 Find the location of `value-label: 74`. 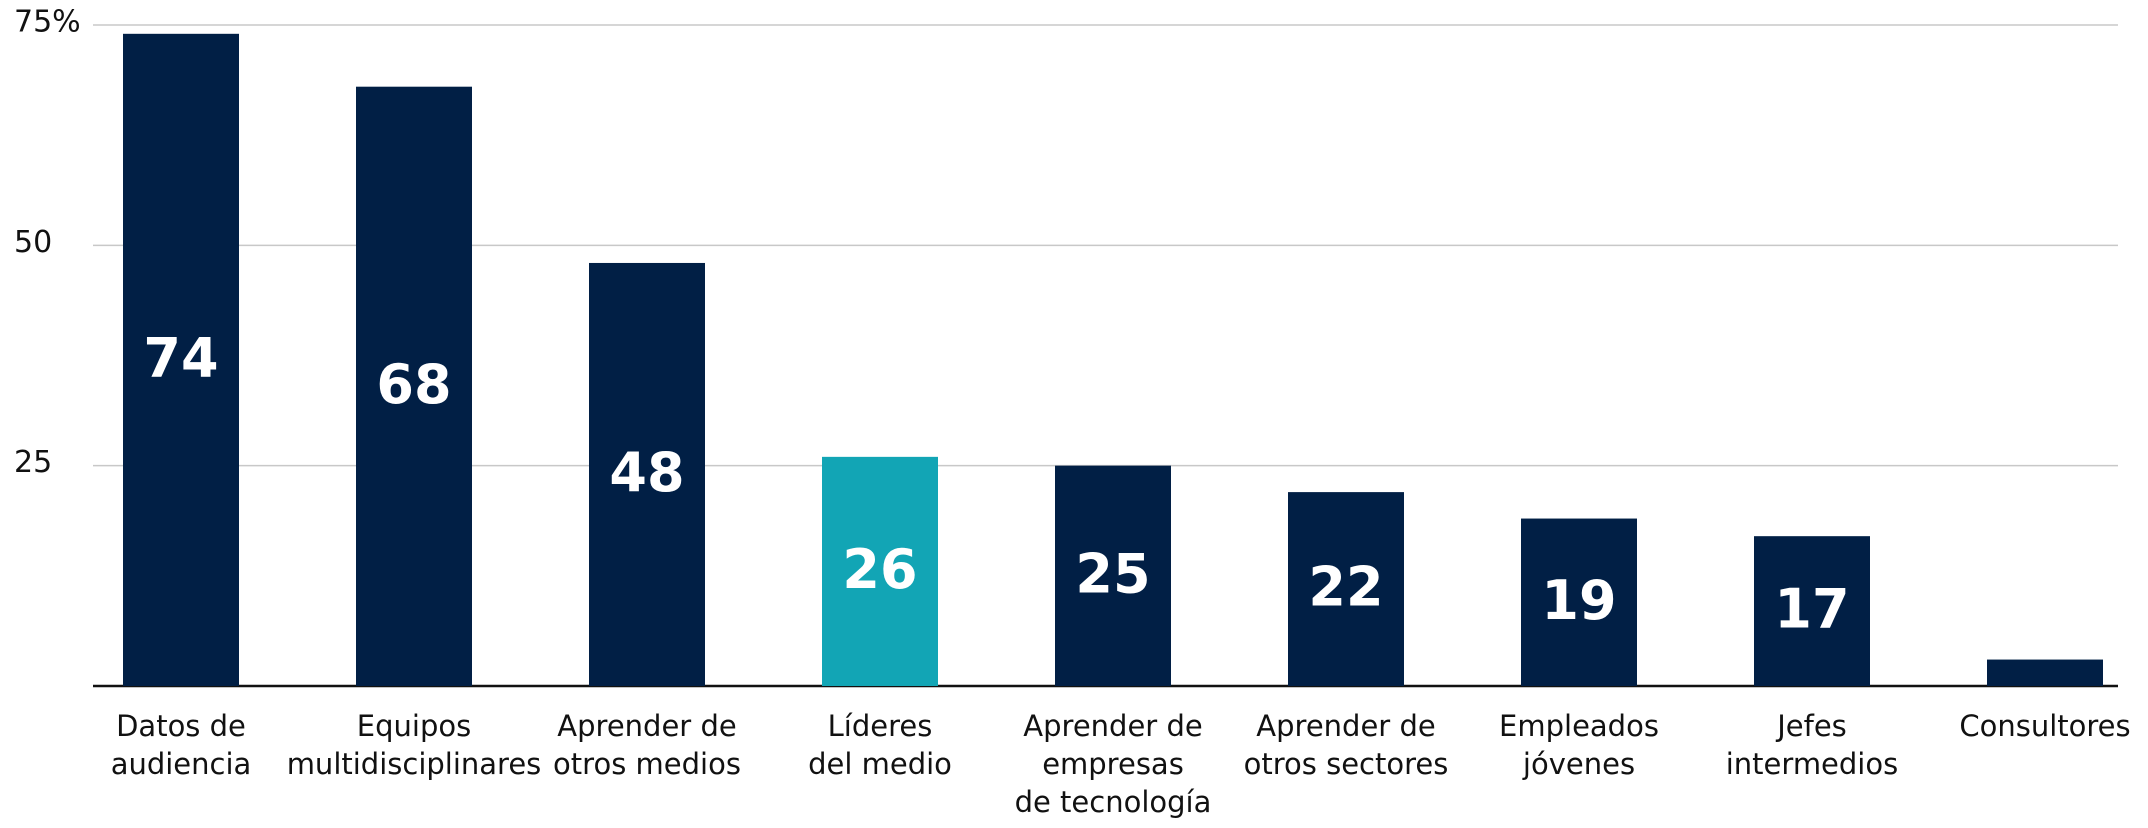

value-label: 74 is located at coordinates (180, 358).